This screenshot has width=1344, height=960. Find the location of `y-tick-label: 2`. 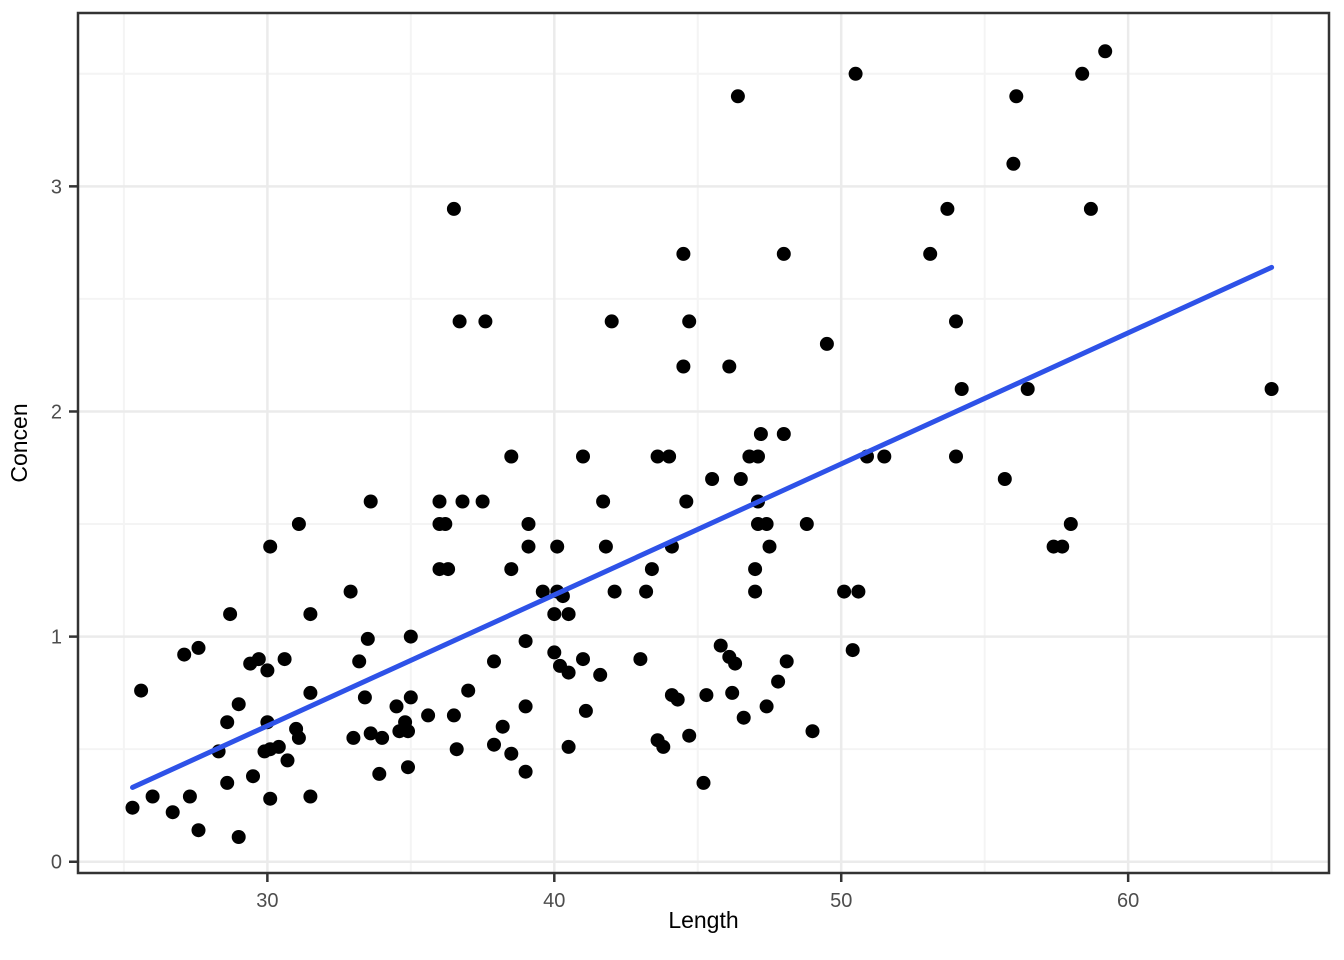

y-tick-label: 2 is located at coordinates (56, 412).